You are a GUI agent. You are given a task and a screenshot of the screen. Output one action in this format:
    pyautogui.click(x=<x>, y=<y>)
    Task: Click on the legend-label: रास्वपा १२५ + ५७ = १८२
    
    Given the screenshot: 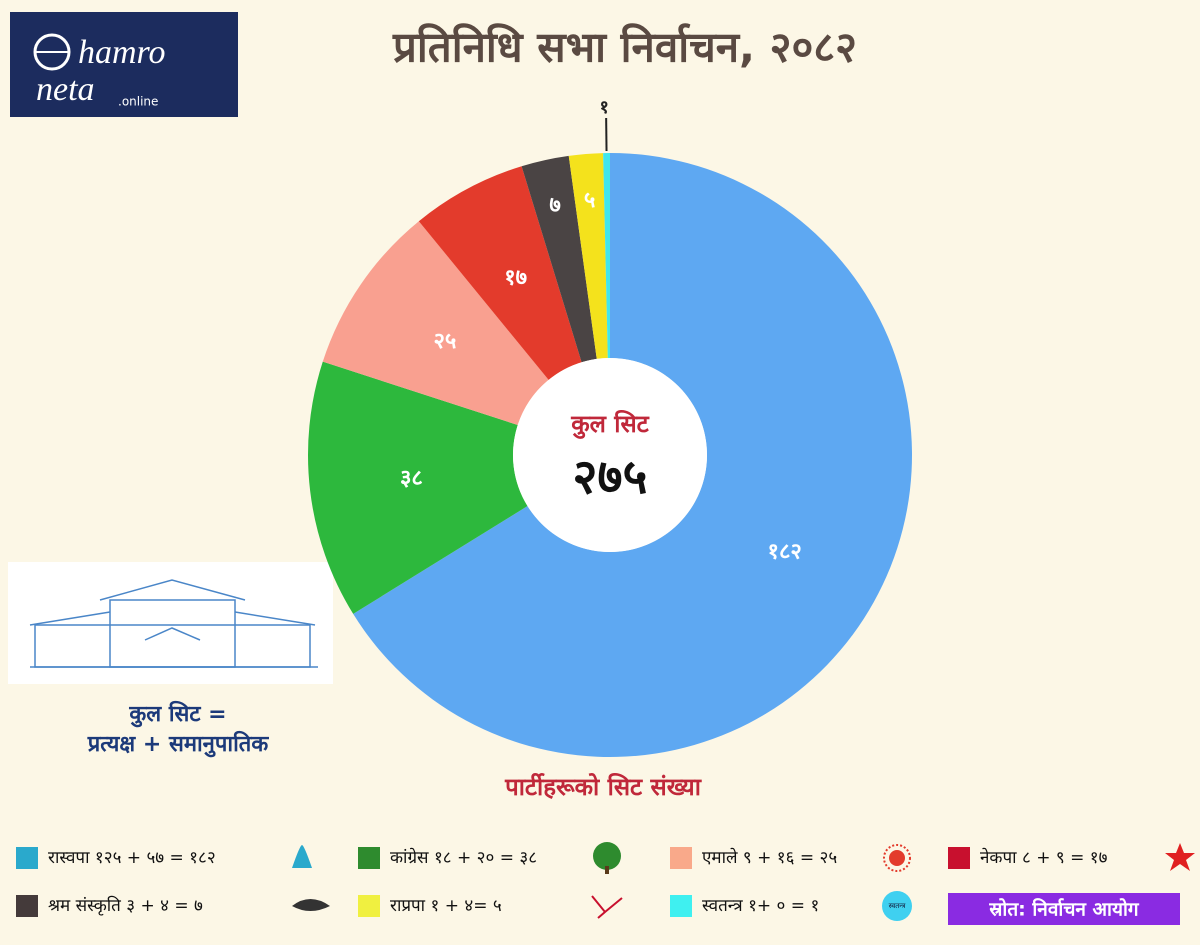 What is the action you would take?
    pyautogui.click(x=132, y=858)
    